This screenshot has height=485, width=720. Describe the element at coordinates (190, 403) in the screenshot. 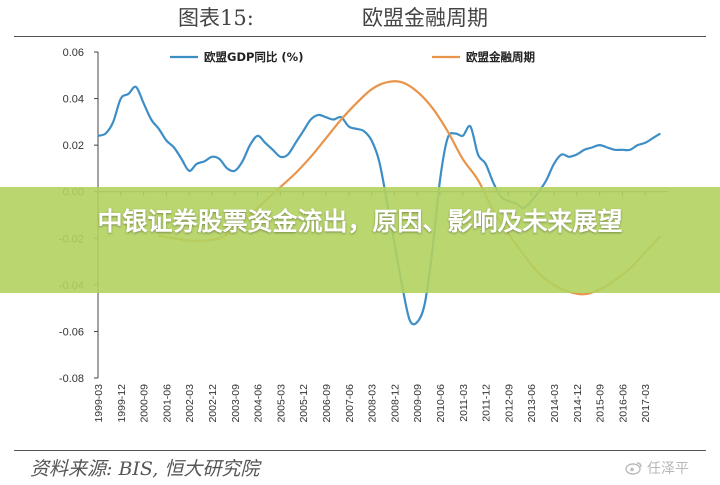

I see `x-tick-label: 2002-03` at that location.